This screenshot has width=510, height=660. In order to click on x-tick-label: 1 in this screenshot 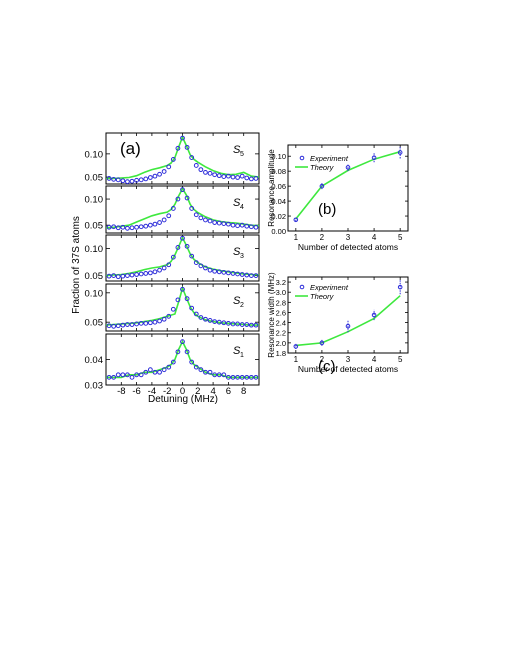, I will do `click(296, 237)`.